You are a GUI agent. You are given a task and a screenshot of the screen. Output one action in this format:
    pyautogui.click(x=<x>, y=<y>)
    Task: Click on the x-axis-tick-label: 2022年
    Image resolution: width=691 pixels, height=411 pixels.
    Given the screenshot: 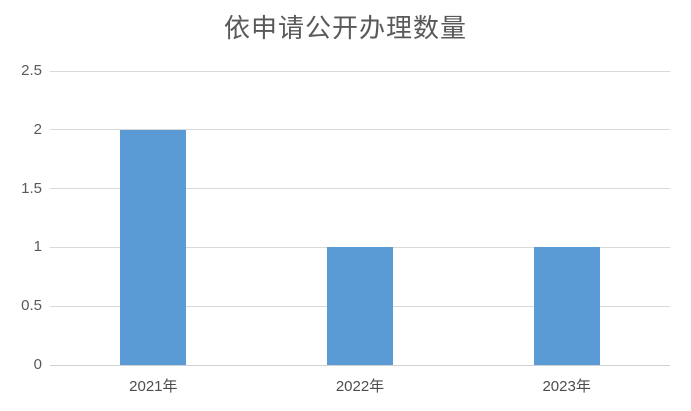 What is the action you would take?
    pyautogui.click(x=360, y=386)
    